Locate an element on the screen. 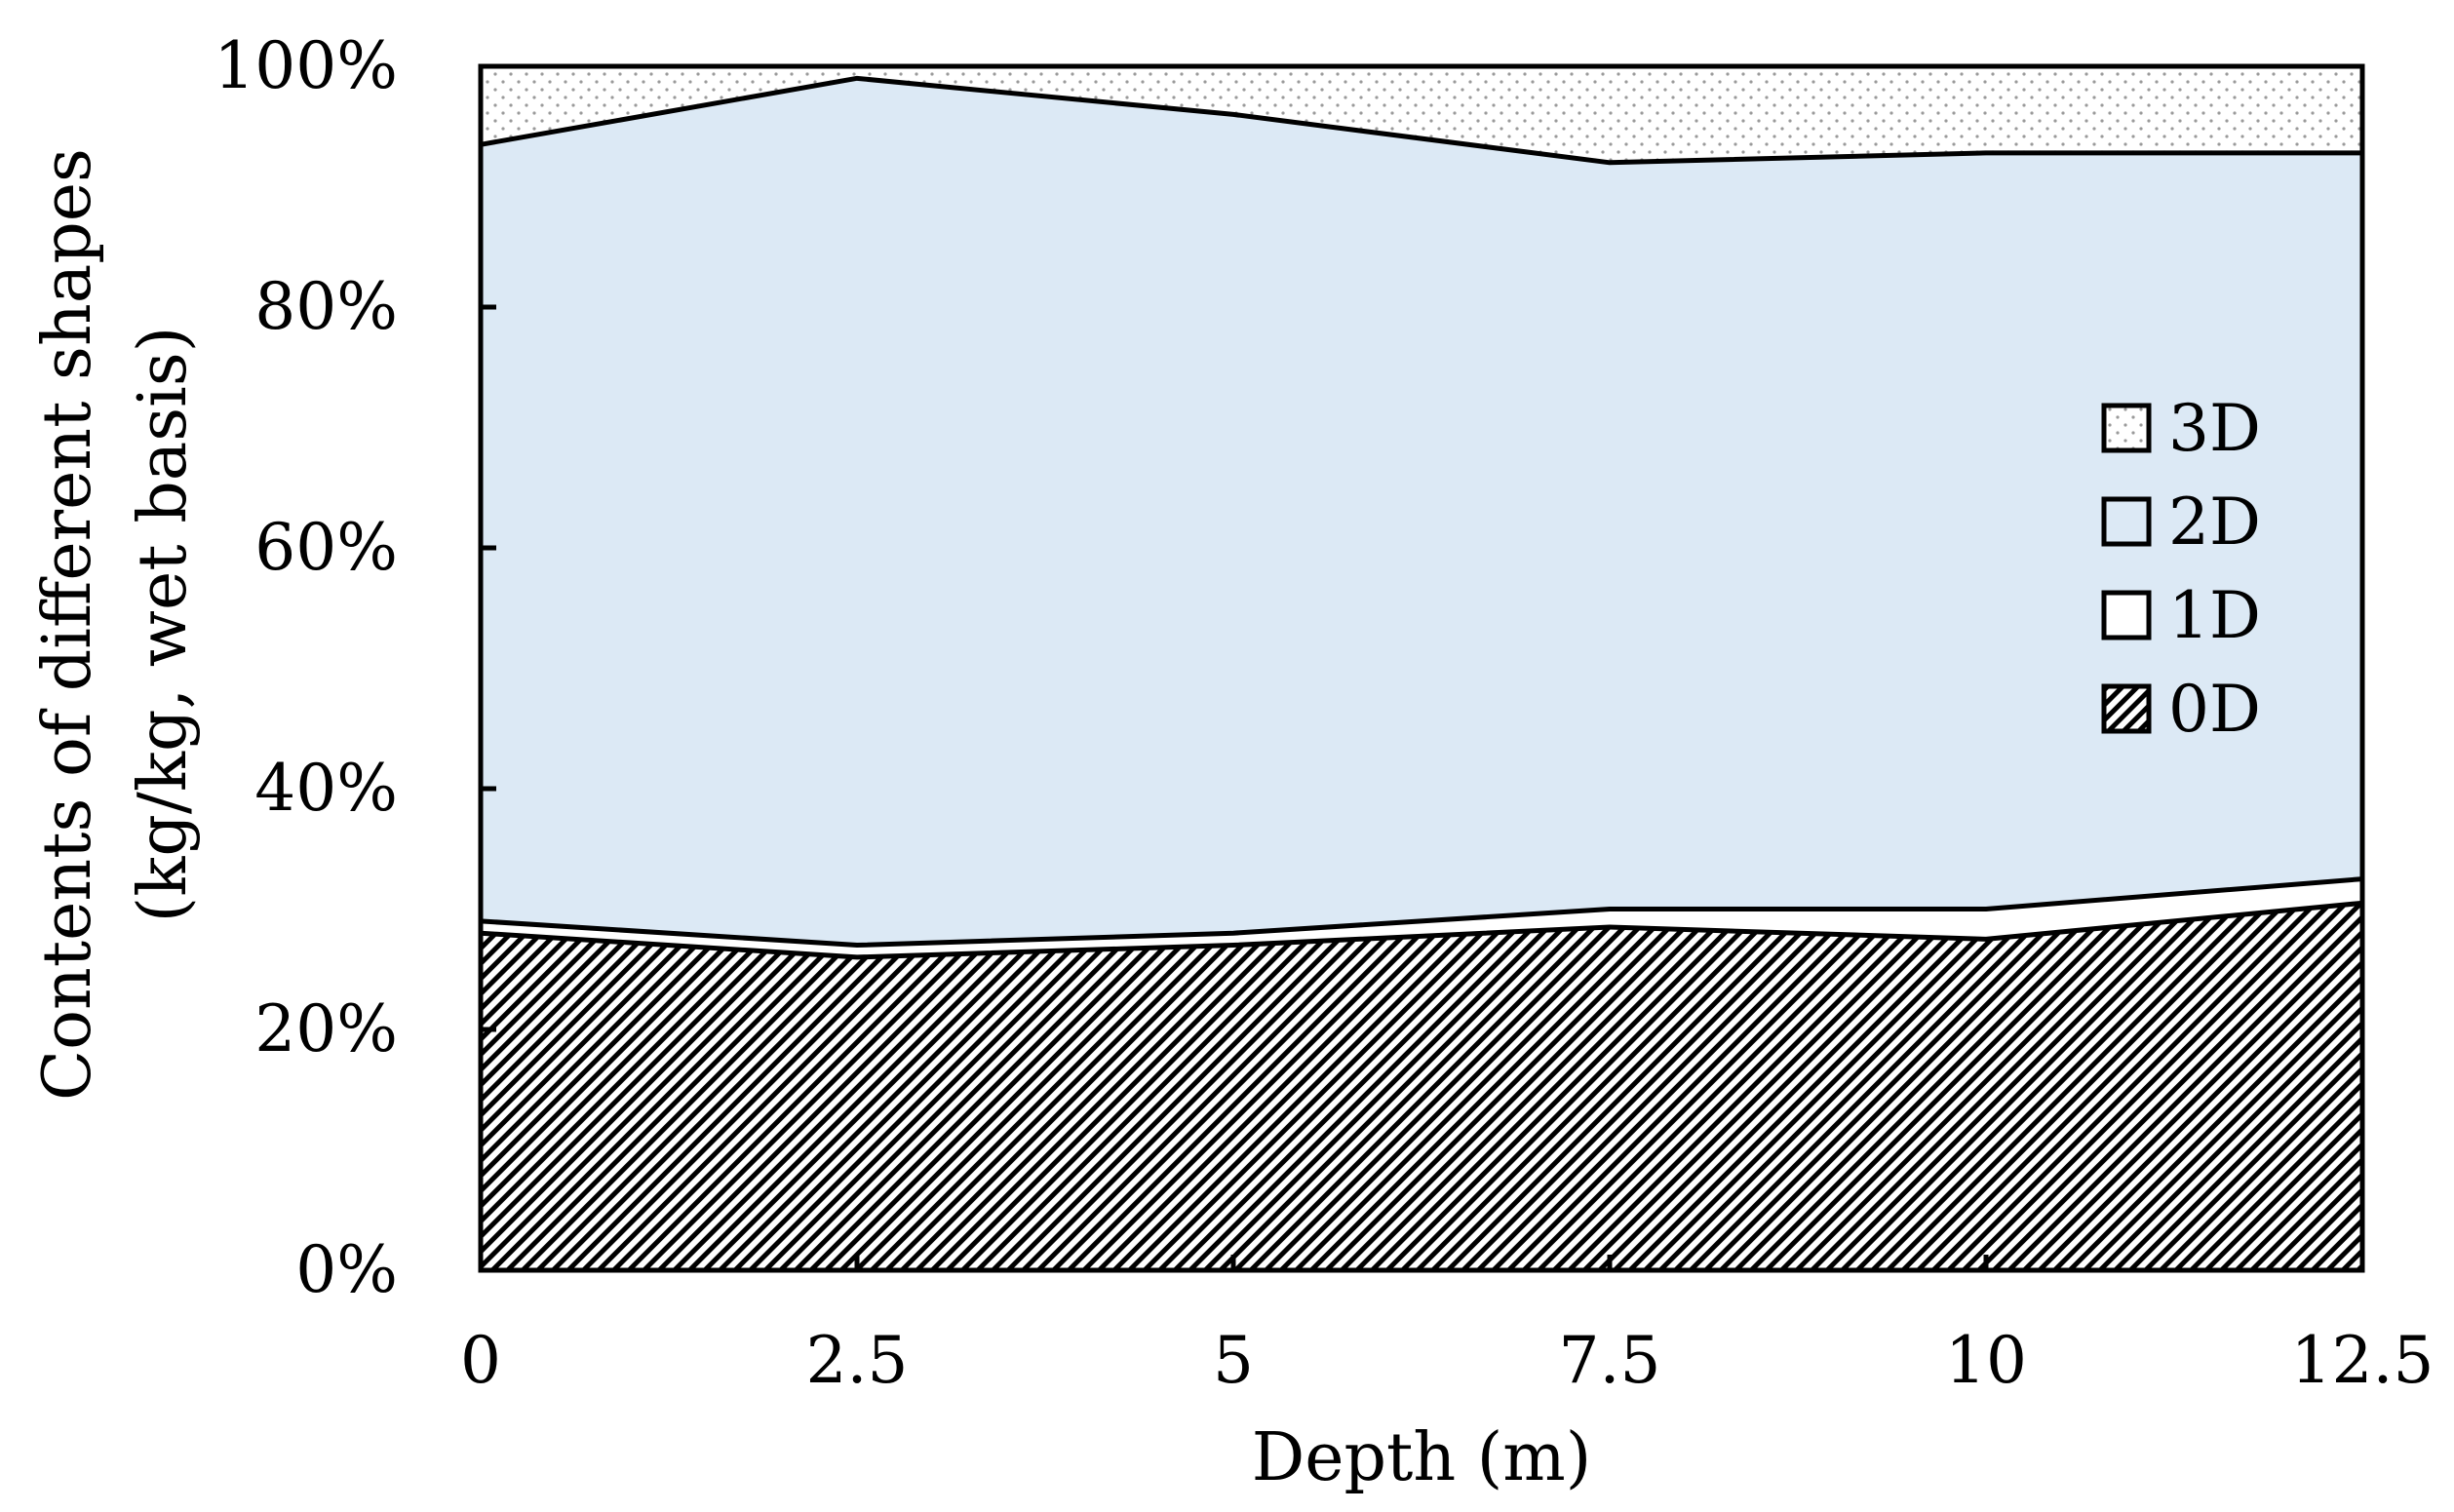  series-line-1d is located at coordinates (1421, 912).